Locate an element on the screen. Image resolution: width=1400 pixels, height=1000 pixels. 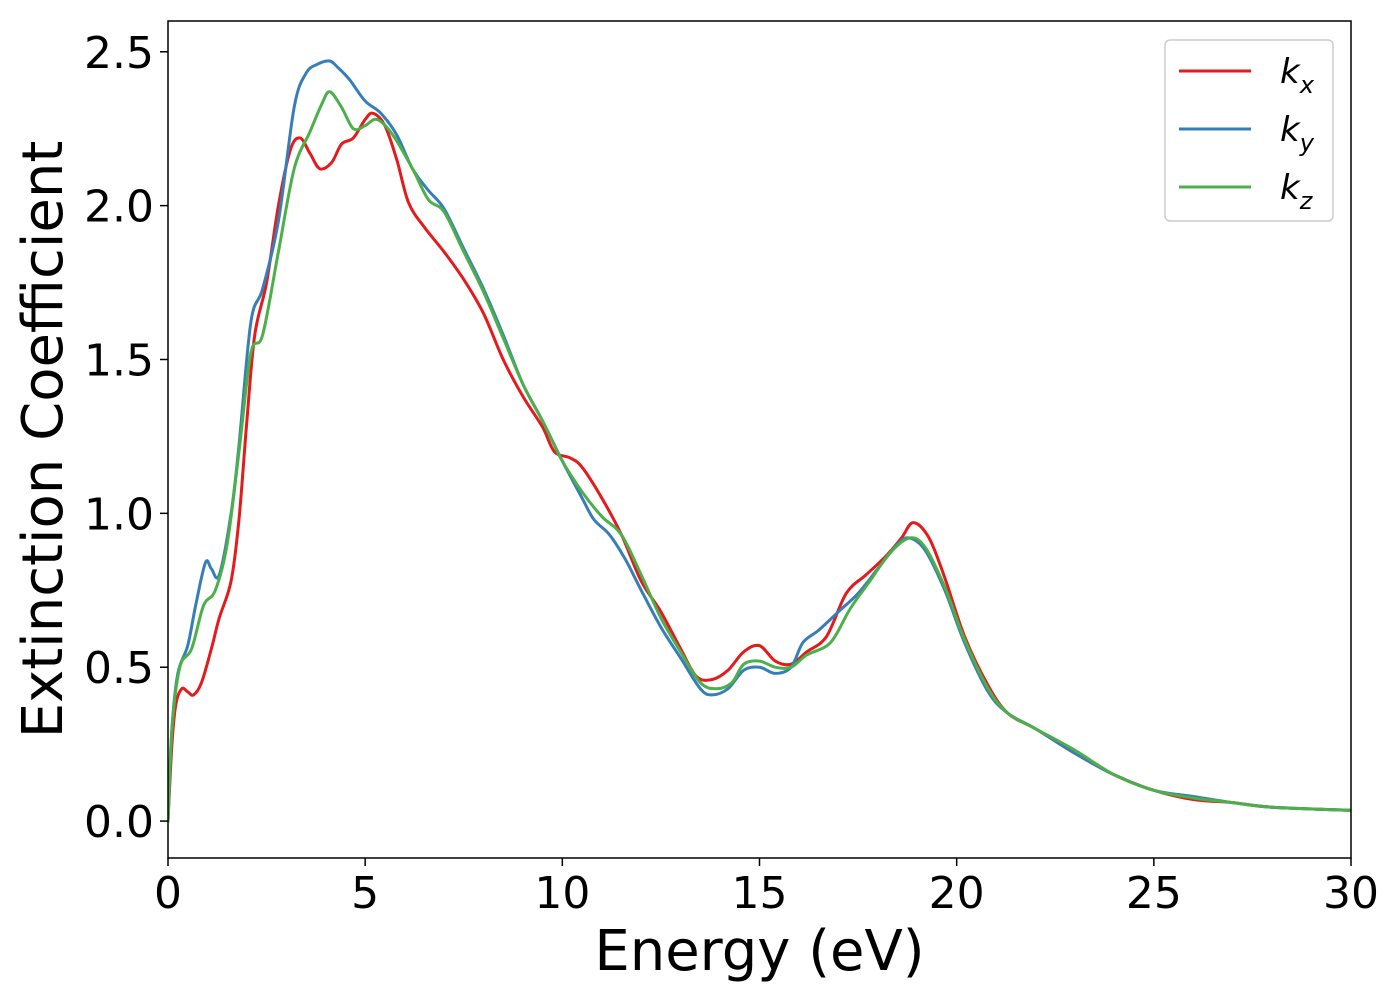
x-axis-ticks: 0 5 10 15 20 25 30 is located at coordinates (766, 888).